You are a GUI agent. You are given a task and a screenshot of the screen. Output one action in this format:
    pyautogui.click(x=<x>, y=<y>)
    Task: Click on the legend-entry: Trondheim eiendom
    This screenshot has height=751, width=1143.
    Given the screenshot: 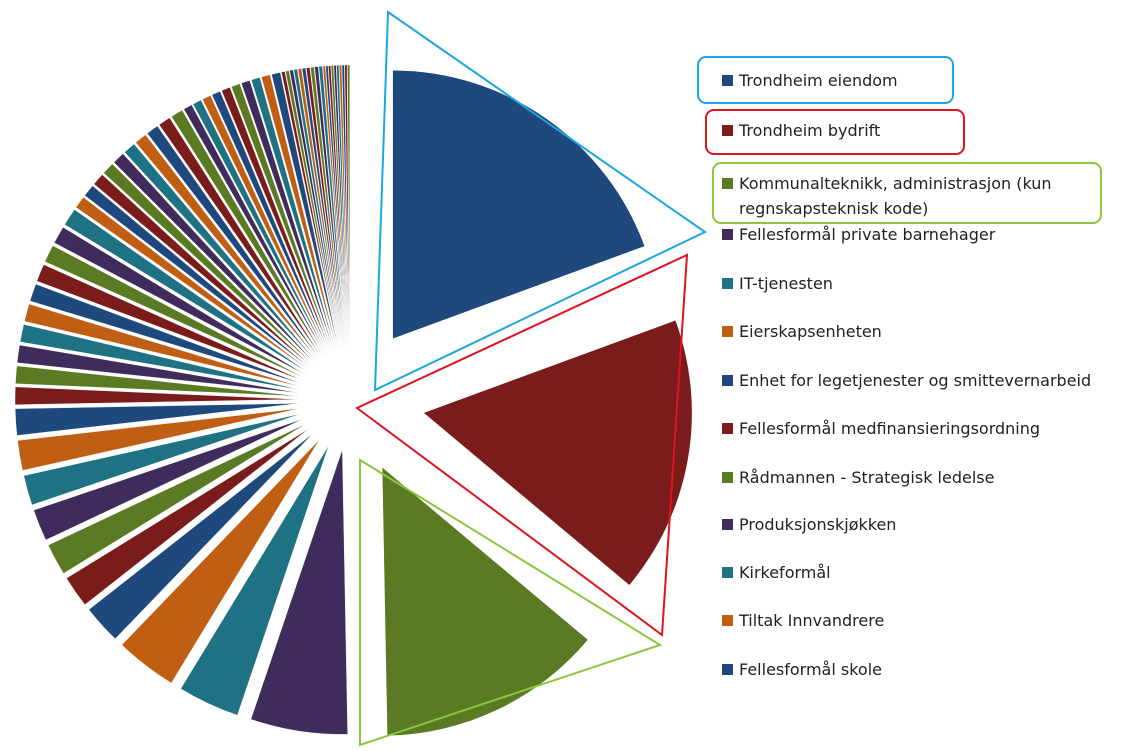 What is the action you would take?
    pyautogui.click(x=810, y=80)
    